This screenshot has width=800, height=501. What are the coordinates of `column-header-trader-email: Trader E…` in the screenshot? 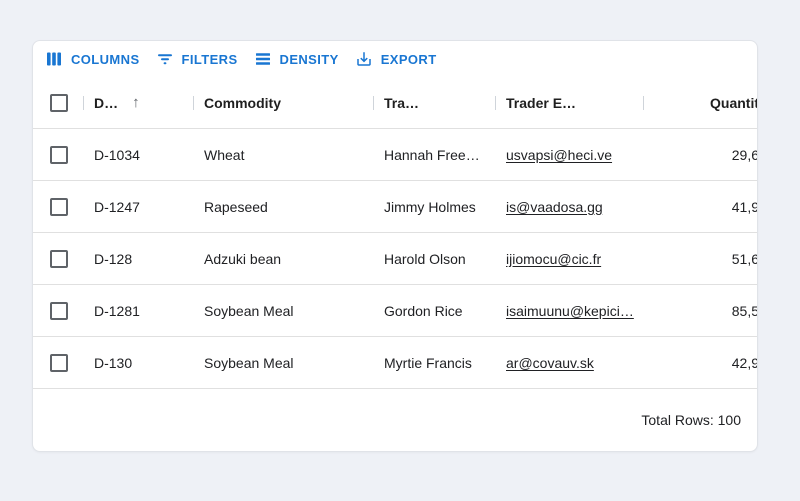 It's located at (570, 102).